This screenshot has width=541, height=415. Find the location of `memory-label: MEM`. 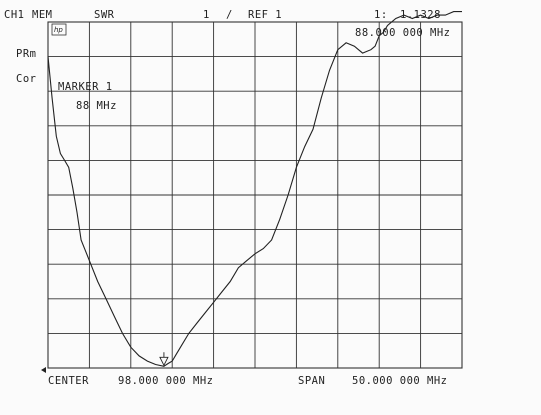

memory-label: MEM is located at coordinates (42, 15).